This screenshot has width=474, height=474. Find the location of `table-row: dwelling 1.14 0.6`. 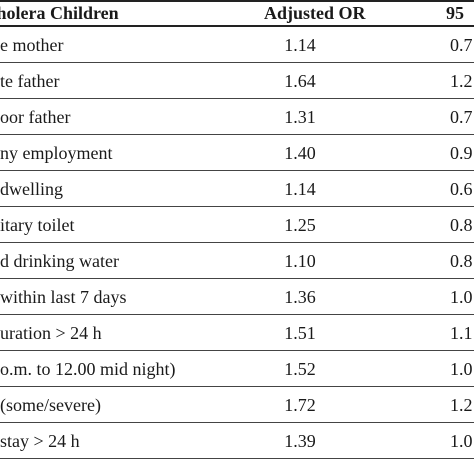

table-row: dwelling 1.14 0.6 is located at coordinates (237, 189).